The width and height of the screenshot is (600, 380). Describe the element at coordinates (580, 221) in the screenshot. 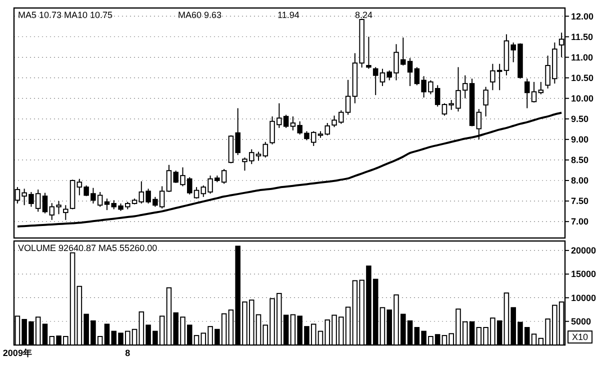

I see `y-tick-label: 7.00` at that location.